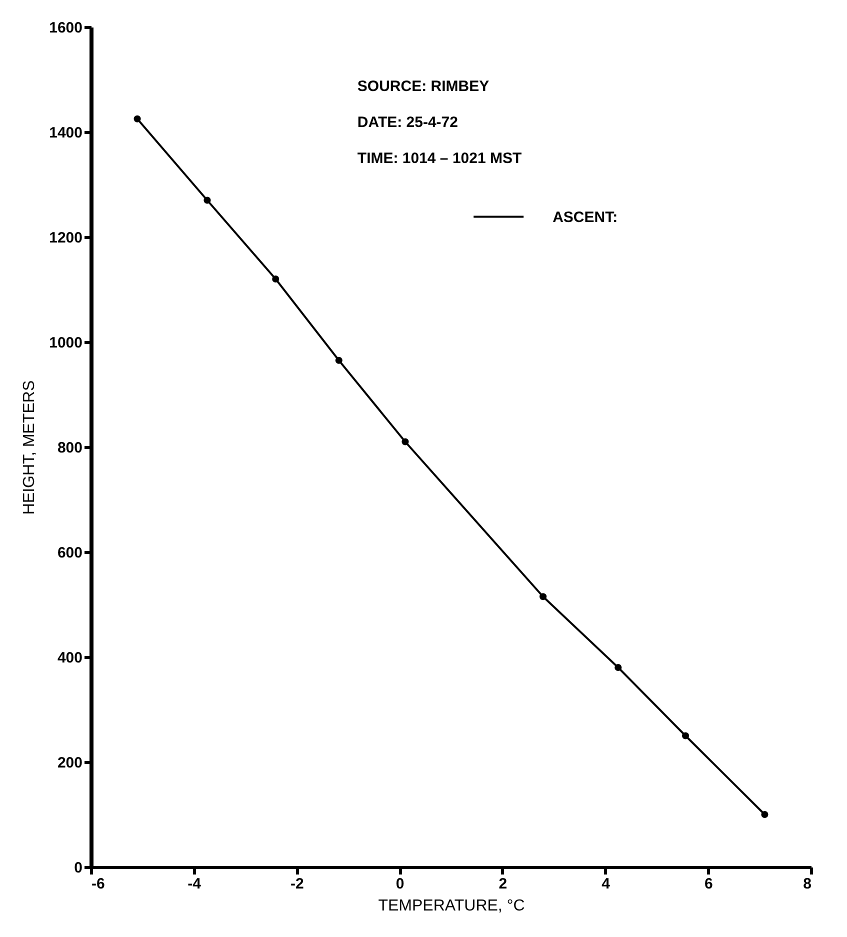 Image resolution: width=847 pixels, height=937 pixels. I want to click on x-axis-title: TEMPERATURE, °C, so click(451, 906).